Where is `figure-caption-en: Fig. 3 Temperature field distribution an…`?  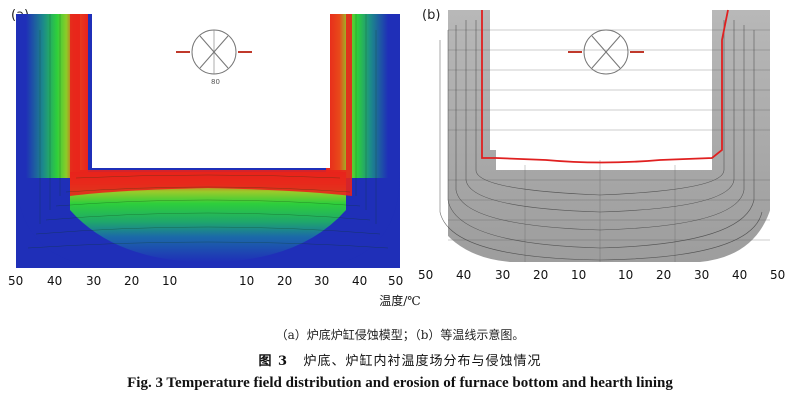
figure-caption-en: Fig. 3 Temperature field distribution an… is located at coordinates (400, 383).